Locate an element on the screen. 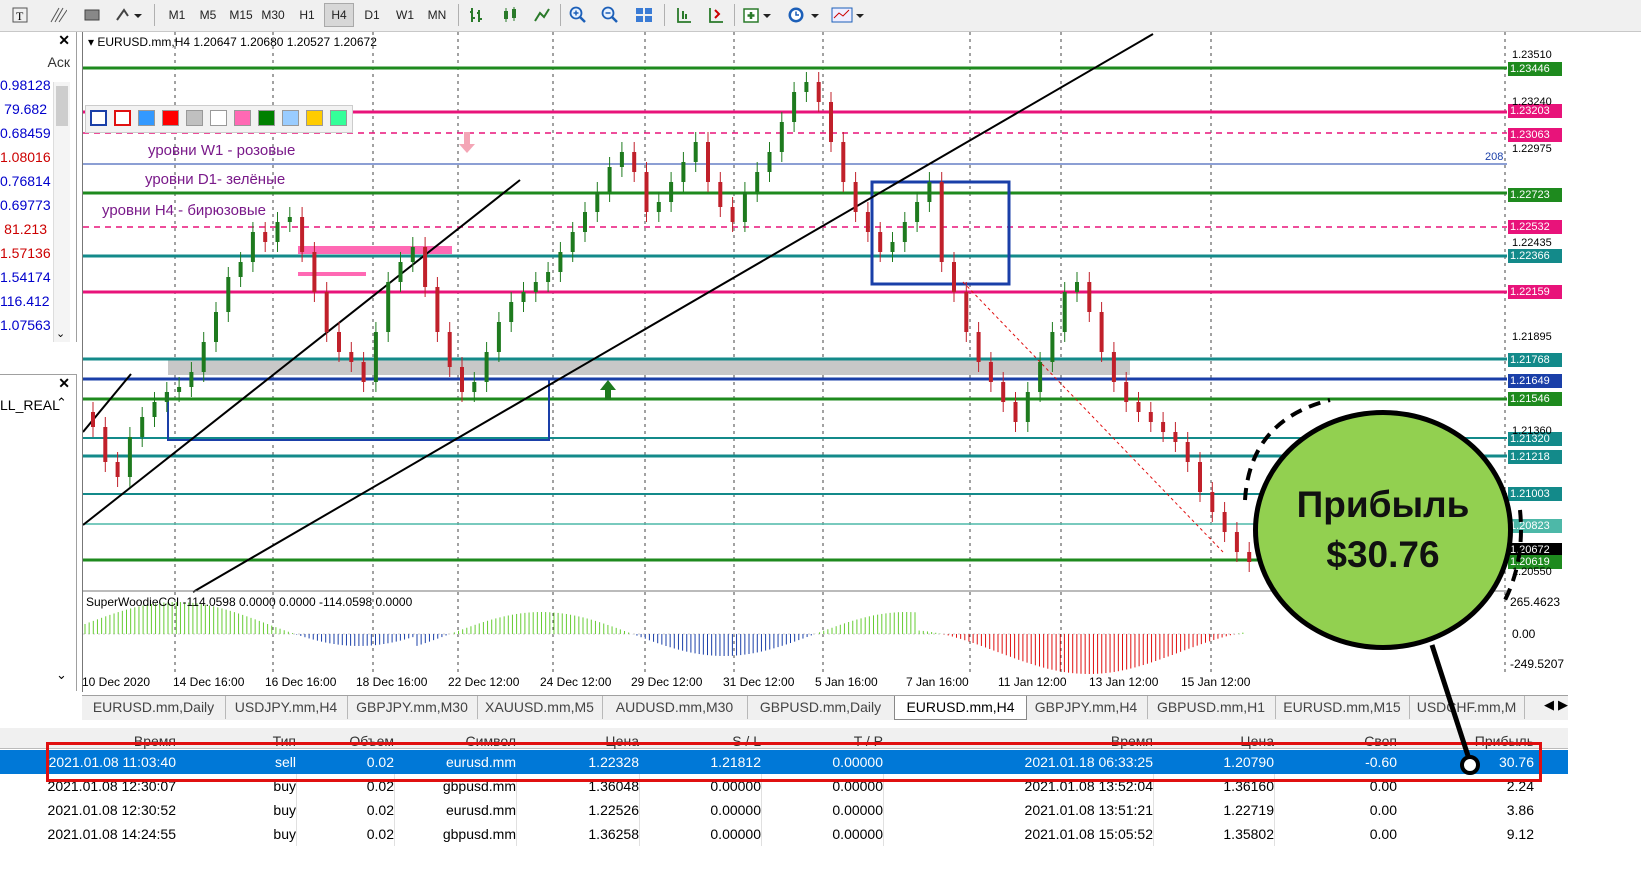  time-axis-label: 11 Jan 12:00 is located at coordinates (1032, 682).